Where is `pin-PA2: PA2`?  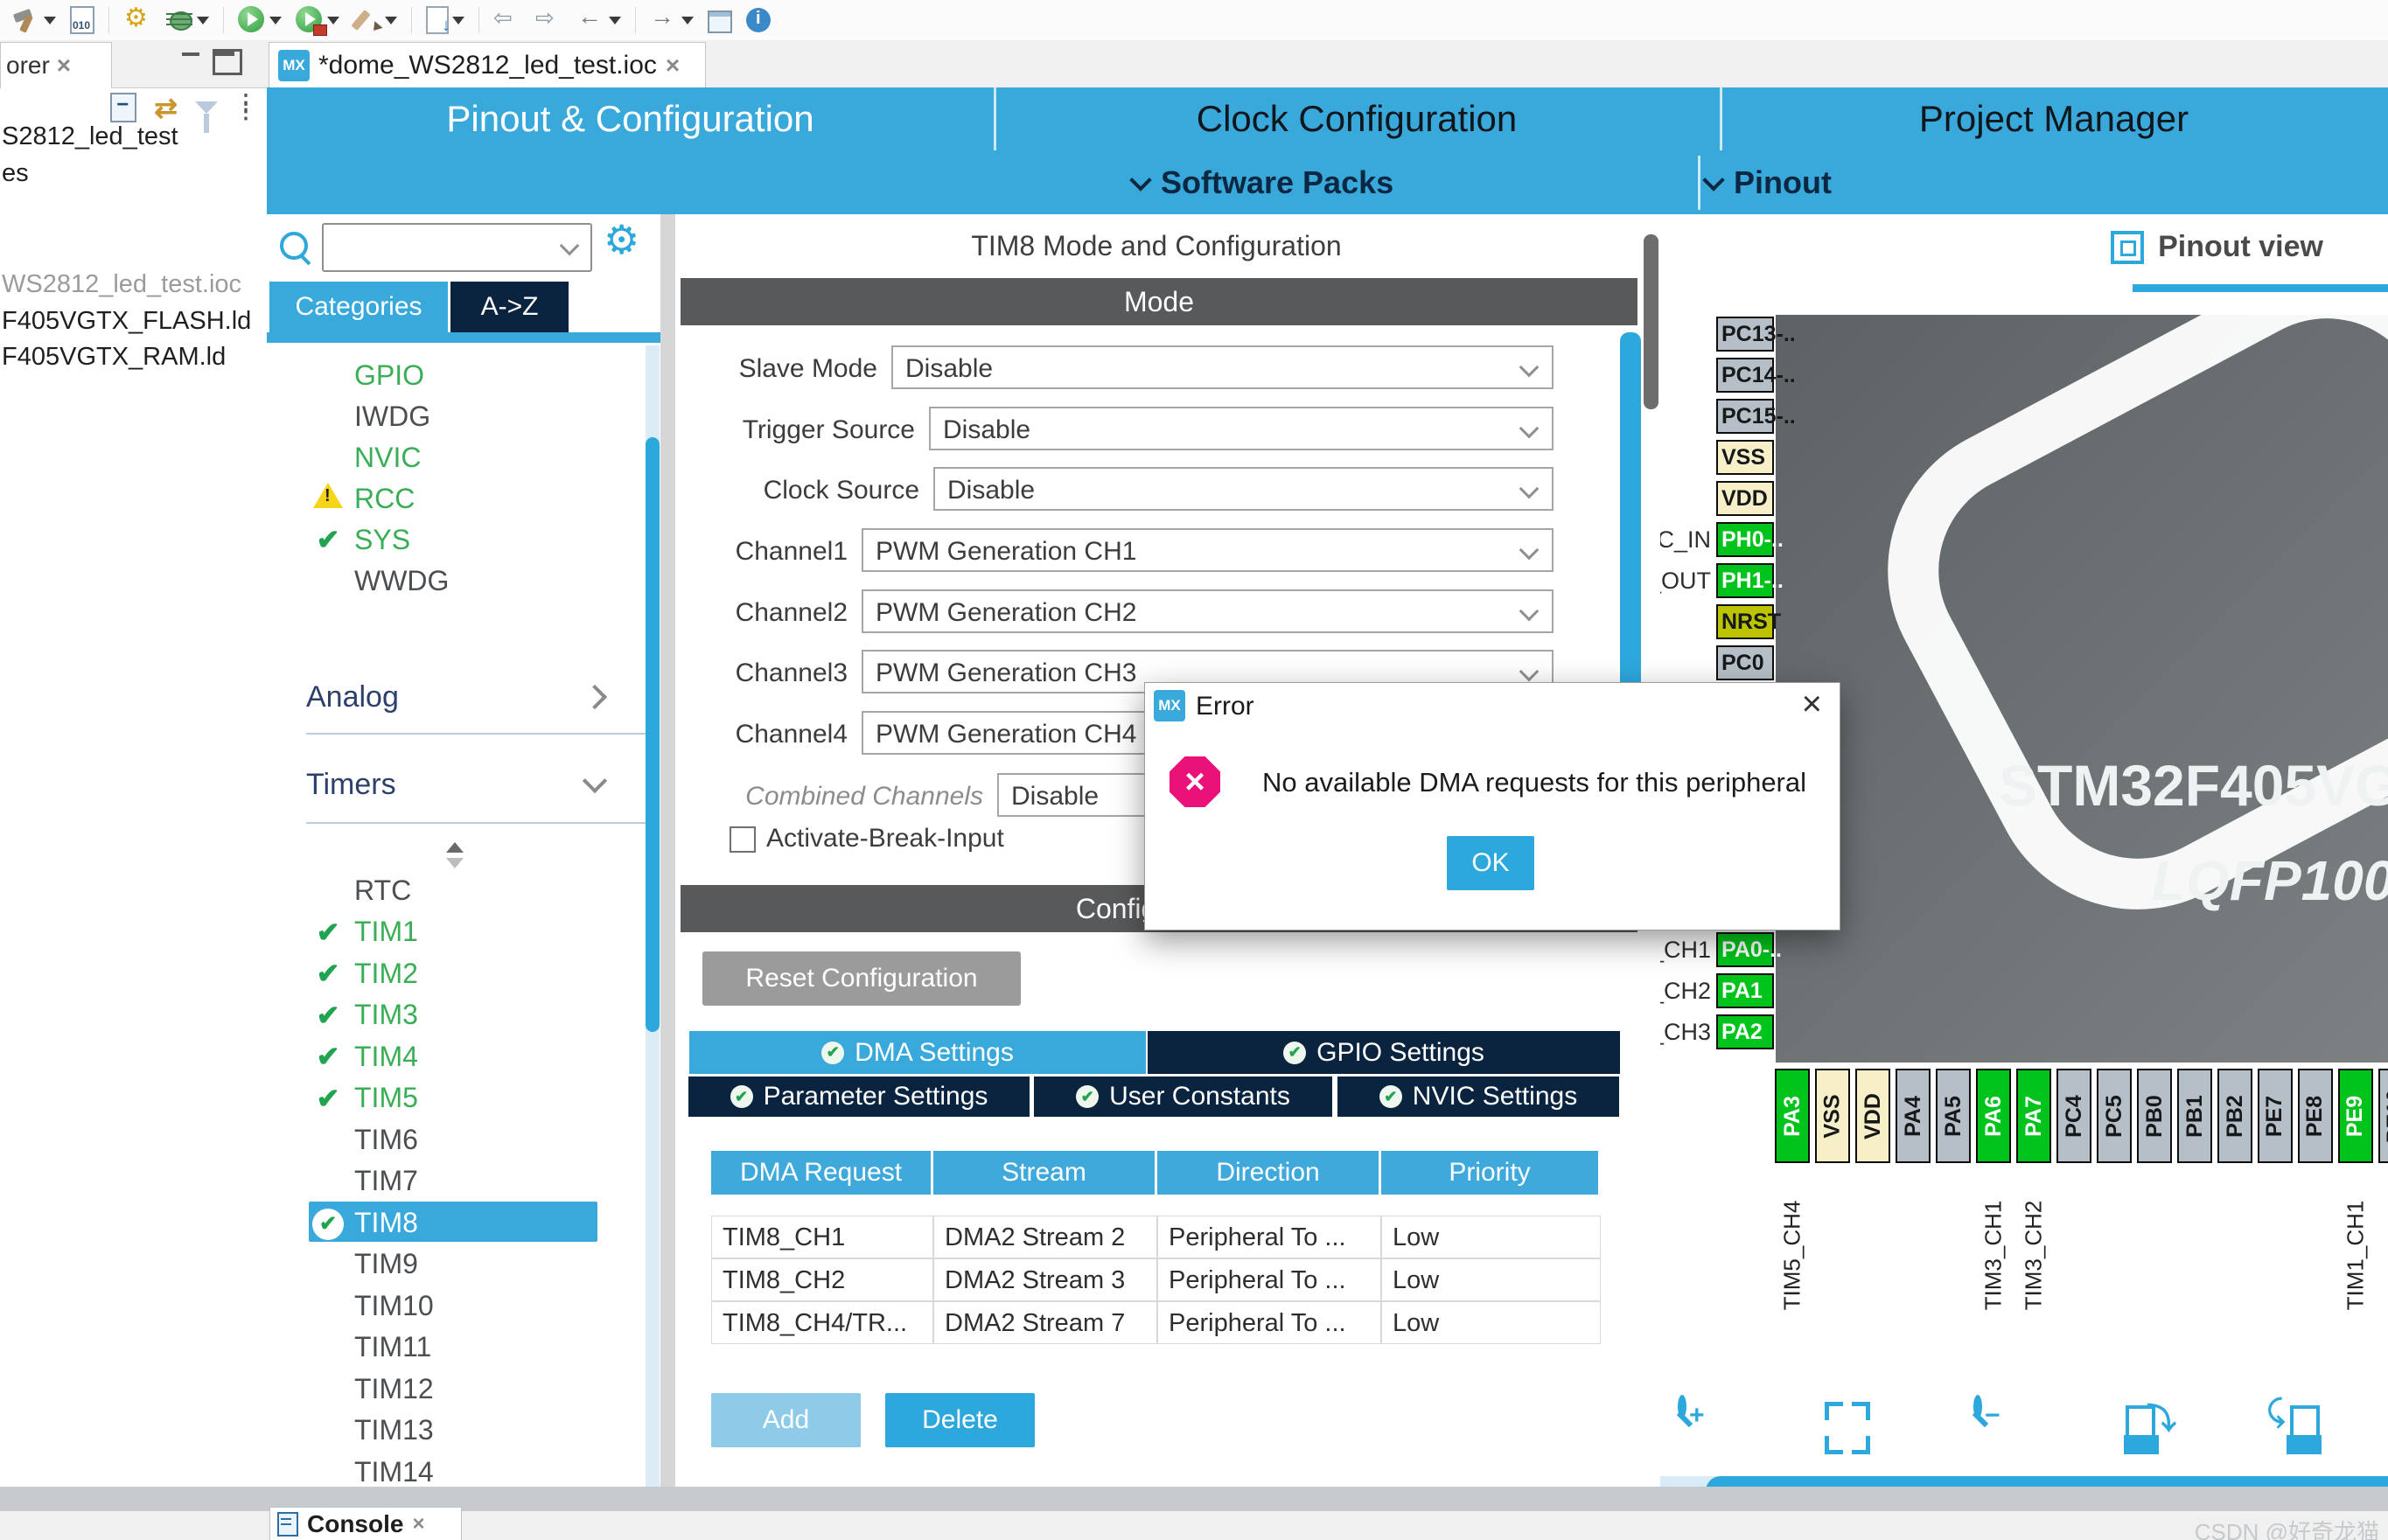
pin-PA2: PA2 is located at coordinates (1745, 1032).